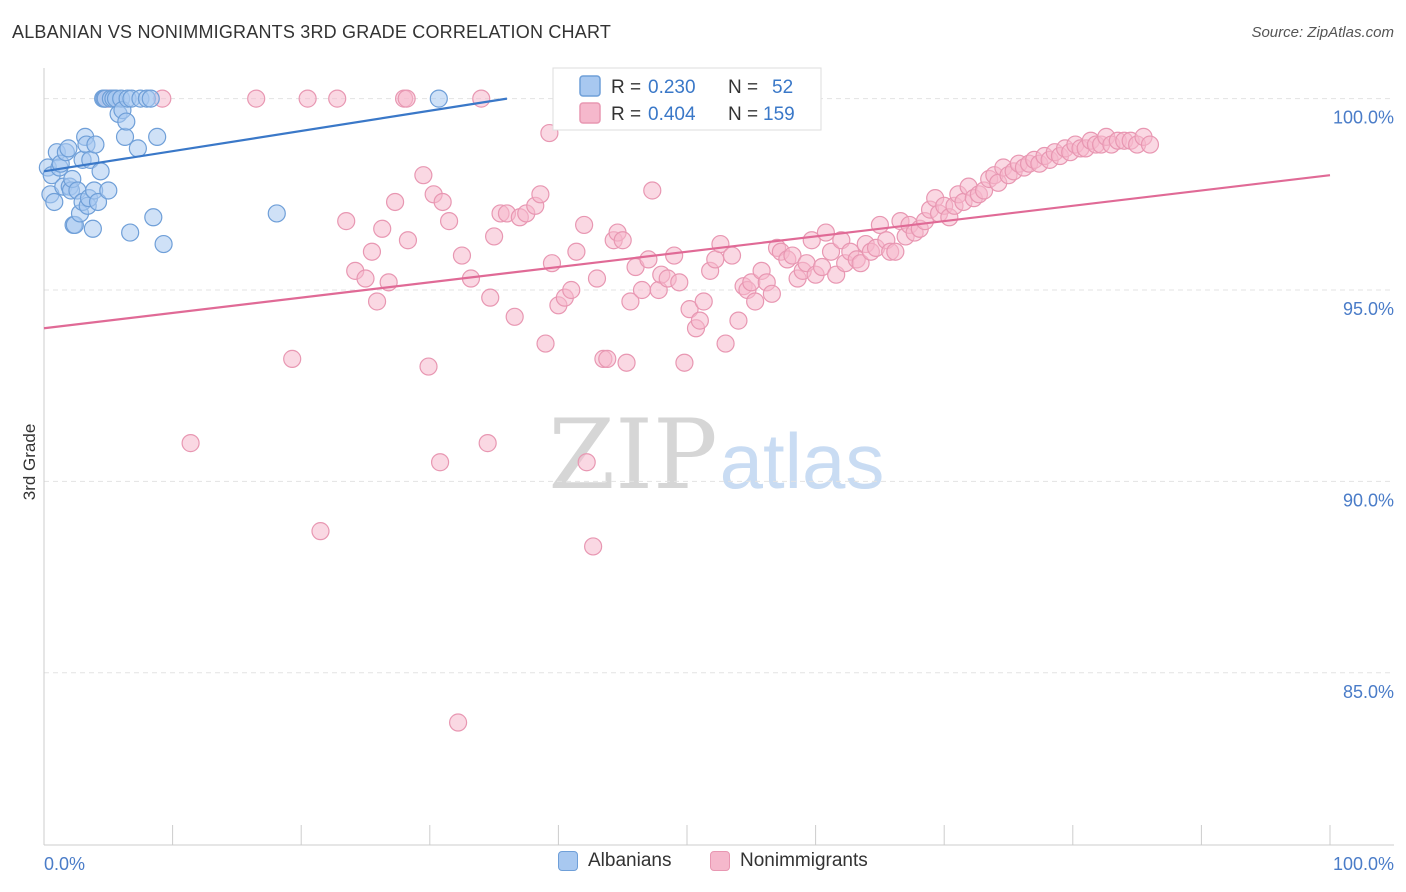 The height and width of the screenshot is (892, 1406). Describe the element at coordinates (743, 87) in the screenshot. I see `legend-n-label-1: N =` at that location.